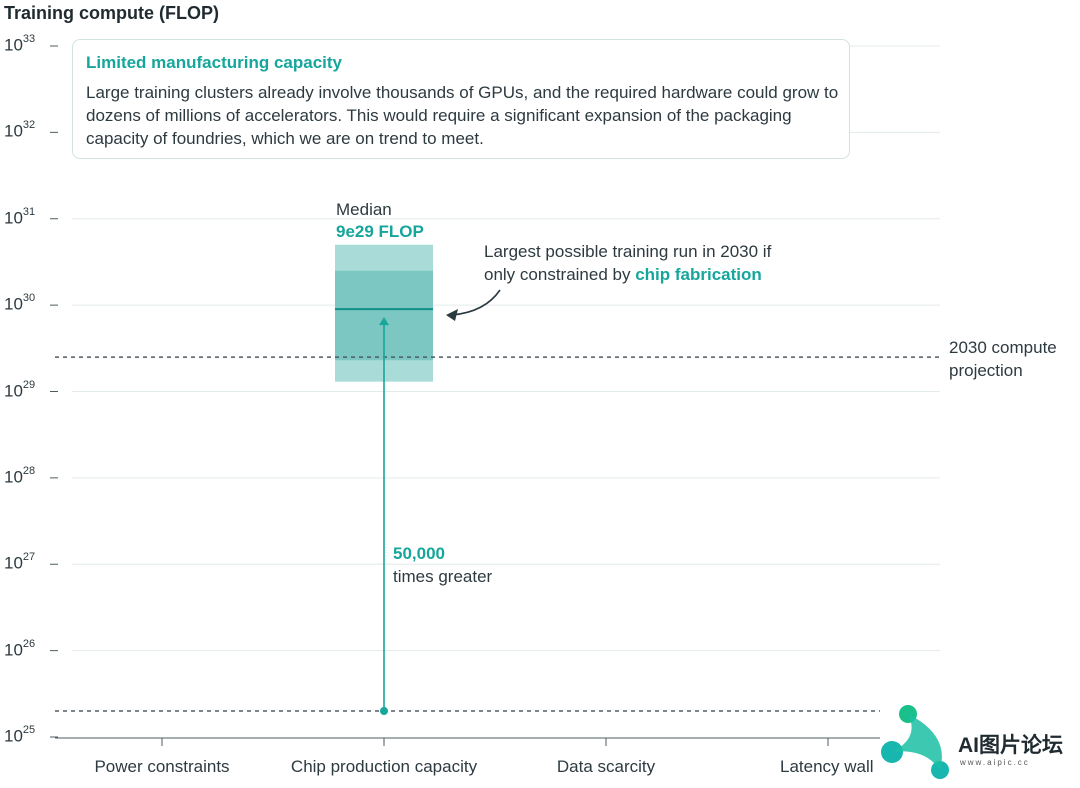 This screenshot has width=1080, height=788. Describe the element at coordinates (606, 766) in the screenshot. I see `x-tick-label: Data scarcity` at that location.